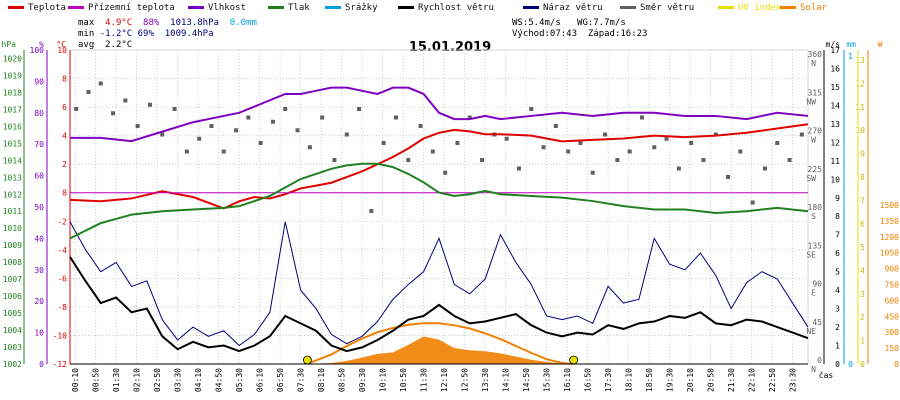  I want to click on direction-tick-label: 225, so click(815, 169).